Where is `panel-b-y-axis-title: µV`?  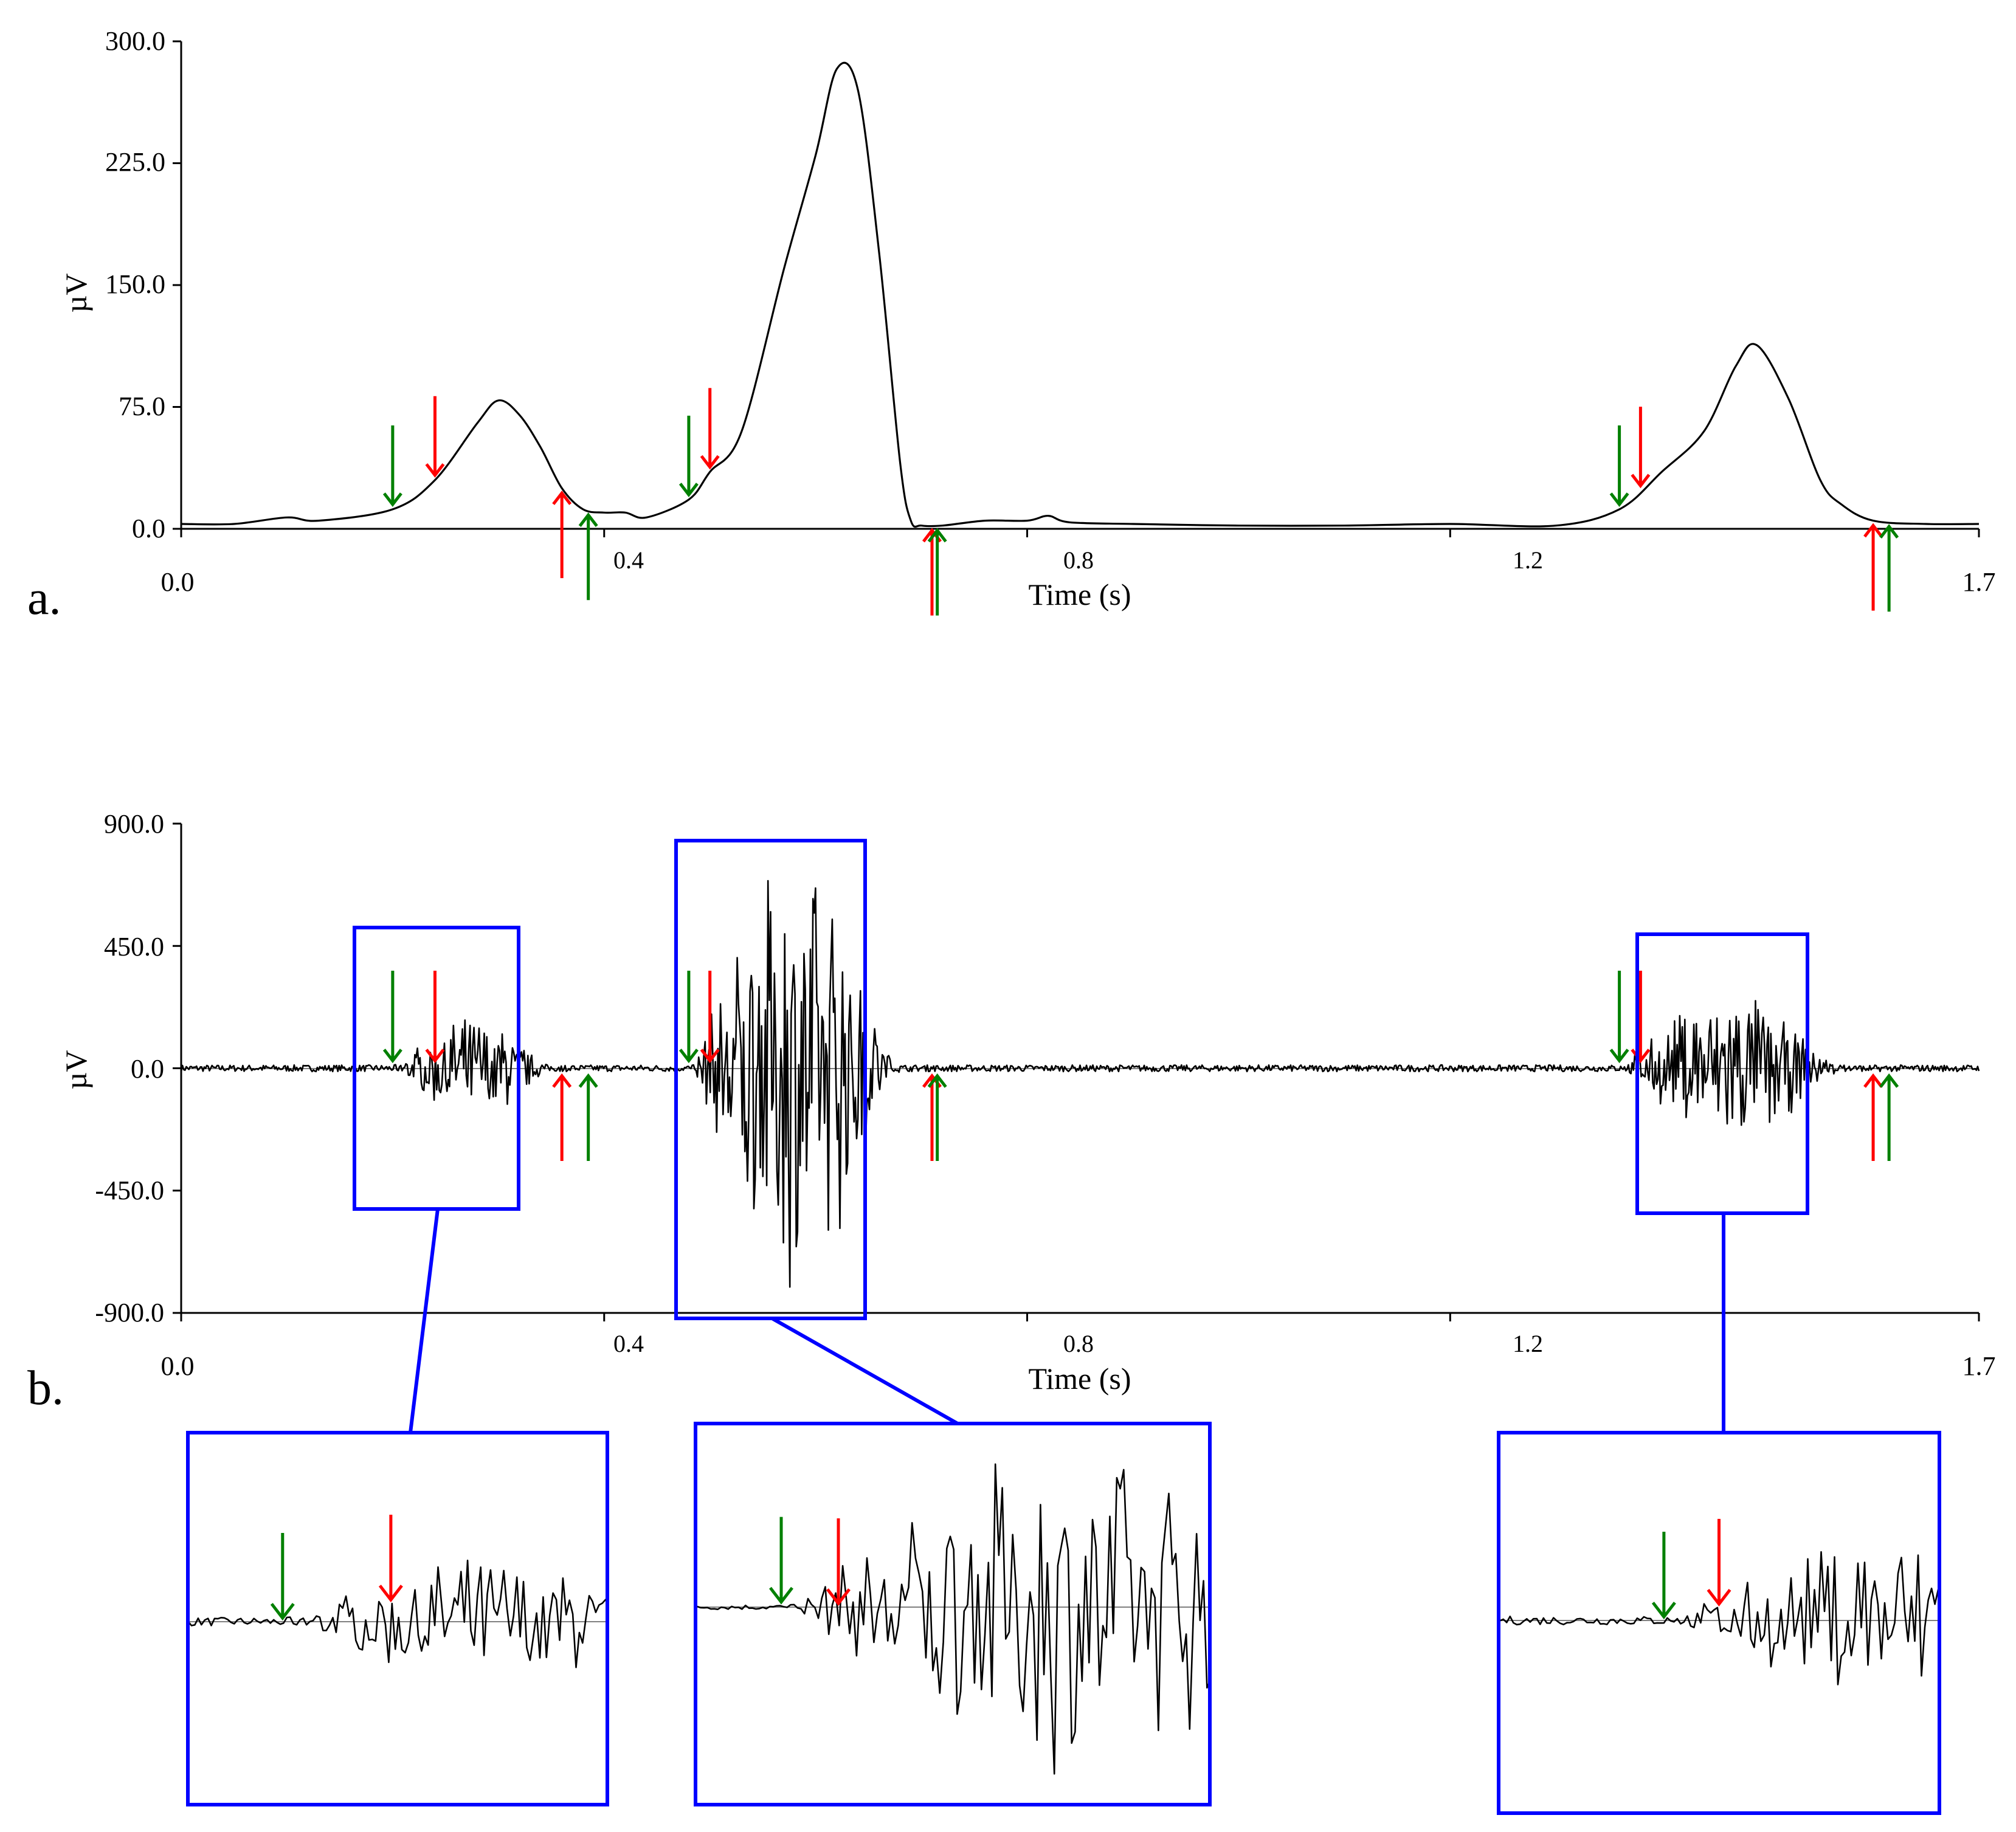
panel-b-y-axis-title: µV is located at coordinates (76, 1070).